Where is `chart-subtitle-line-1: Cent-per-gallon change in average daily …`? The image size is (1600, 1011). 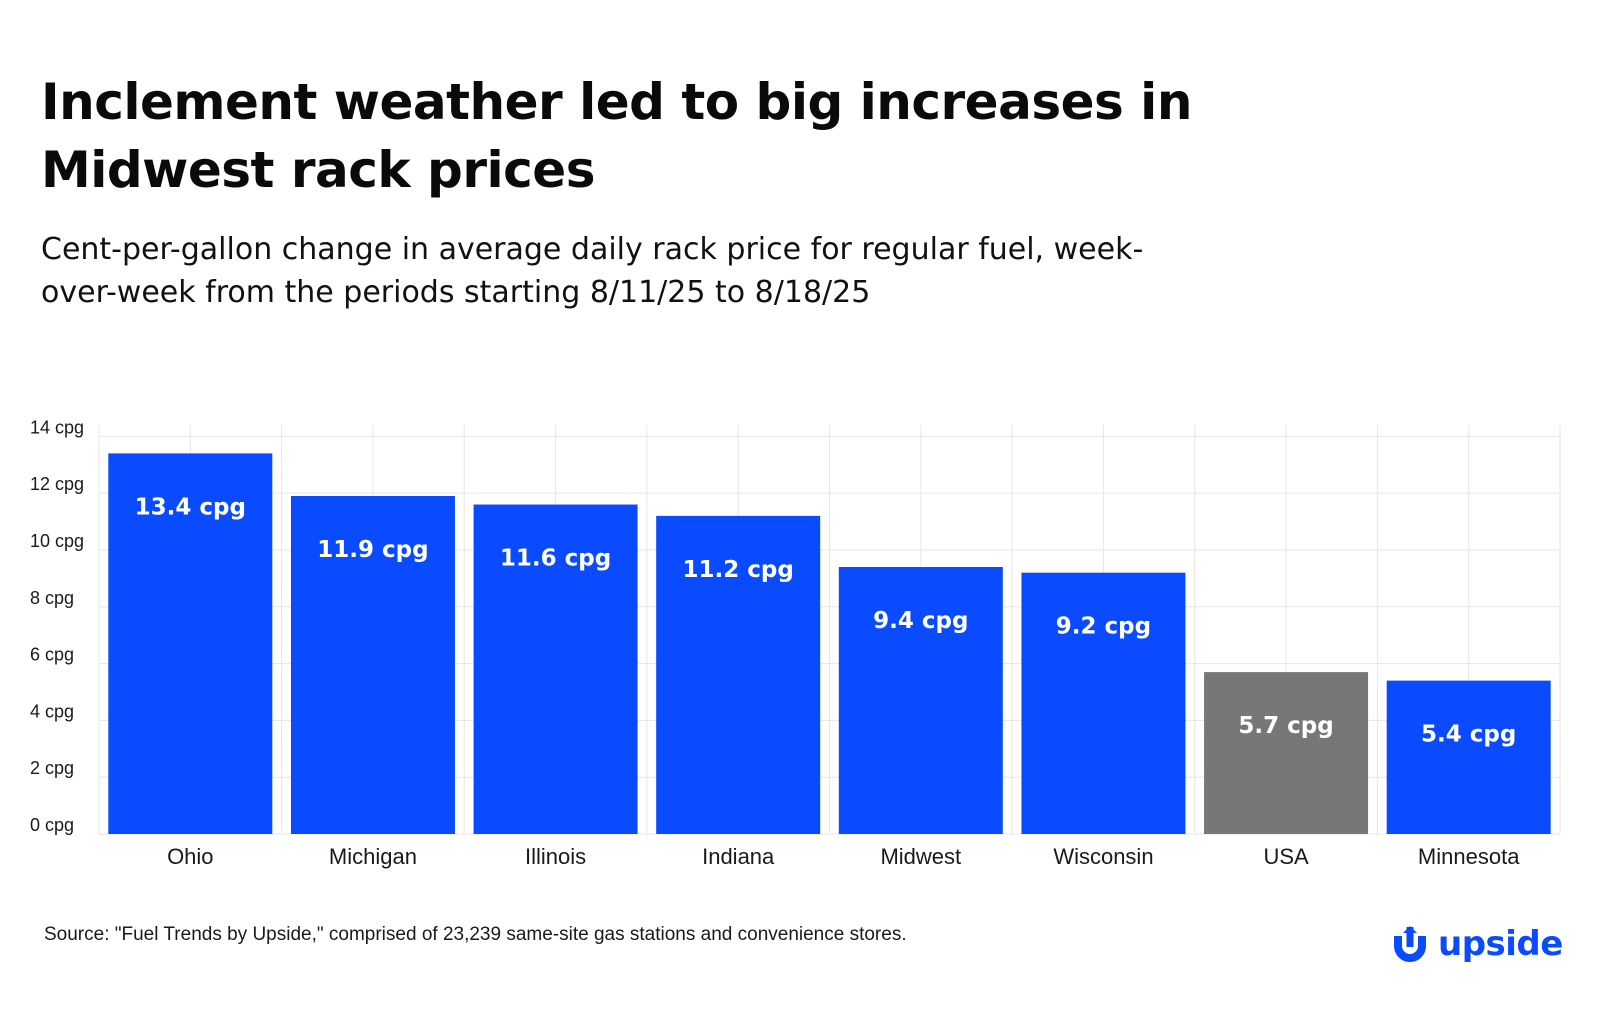 chart-subtitle-line-1: Cent-per-gallon change in average daily … is located at coordinates (592, 249).